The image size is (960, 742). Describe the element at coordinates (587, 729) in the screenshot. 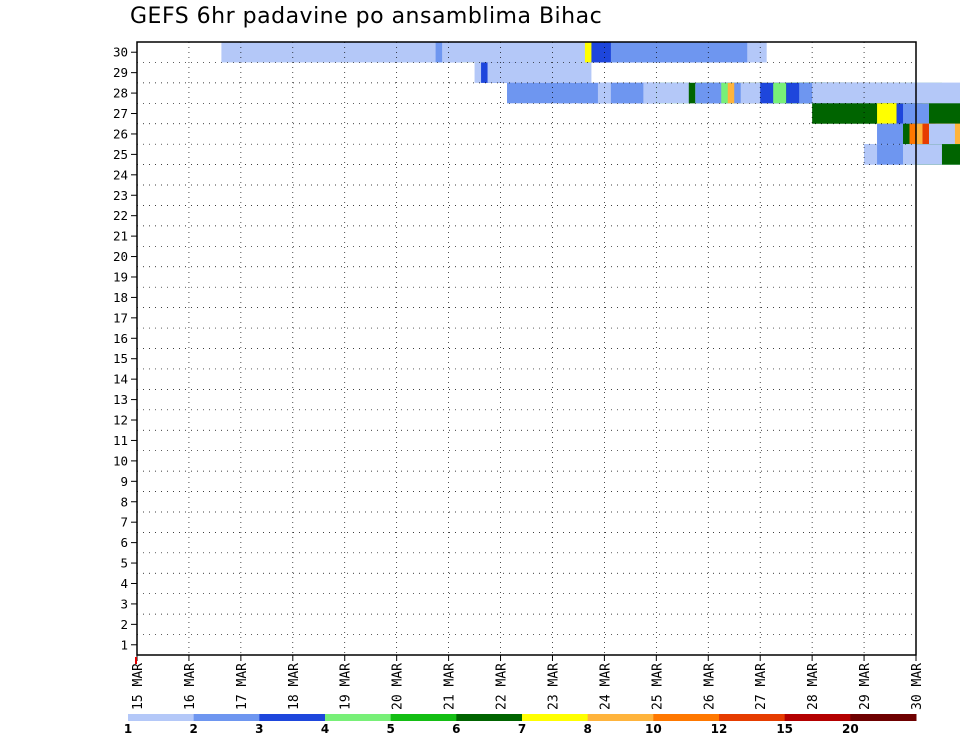

I see `legend-label: 8` at that location.